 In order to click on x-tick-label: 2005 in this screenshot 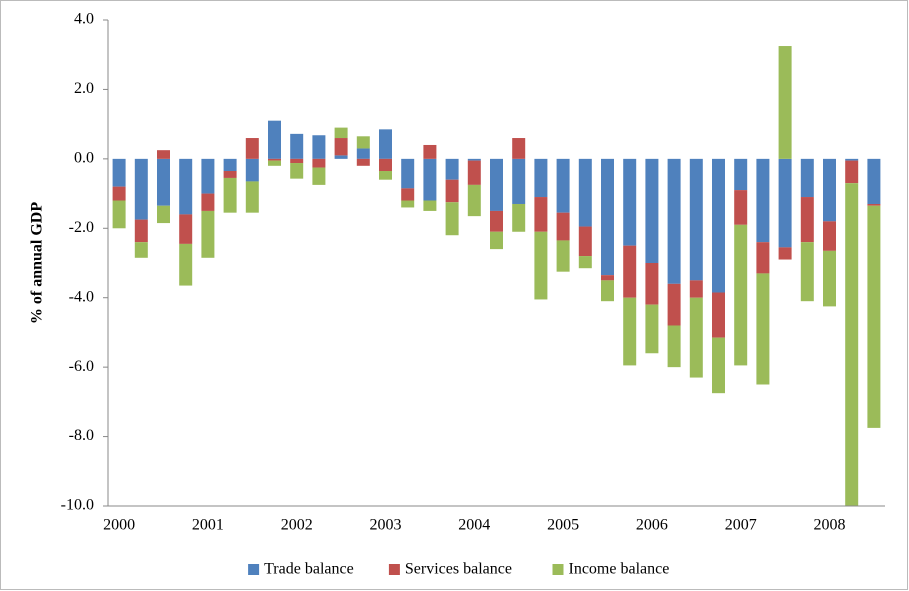, I will do `click(563, 525)`.